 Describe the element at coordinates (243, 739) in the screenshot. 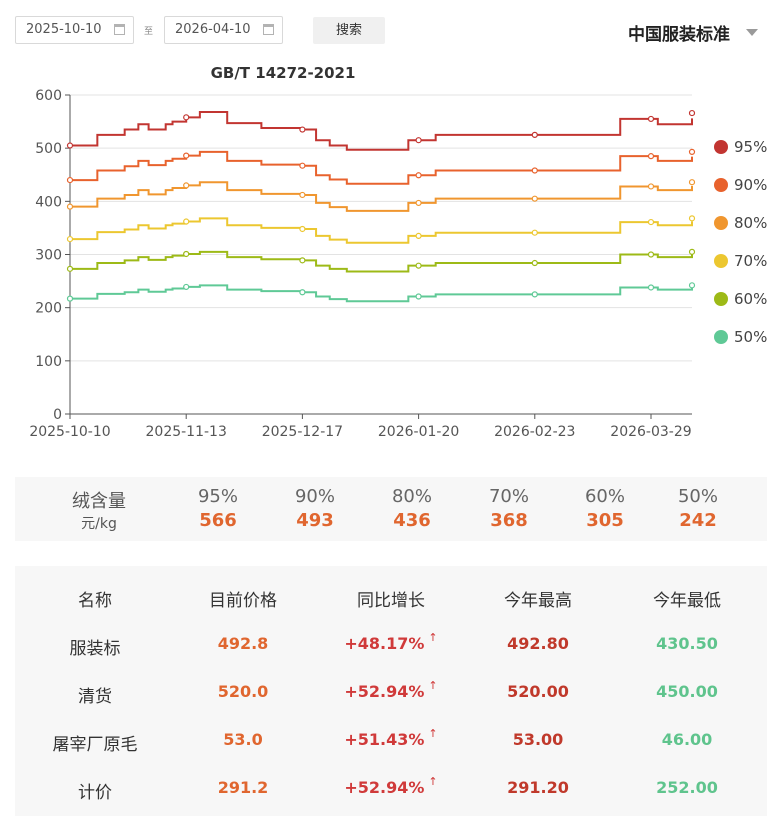

I see `row-current-price: 53.0` at that location.